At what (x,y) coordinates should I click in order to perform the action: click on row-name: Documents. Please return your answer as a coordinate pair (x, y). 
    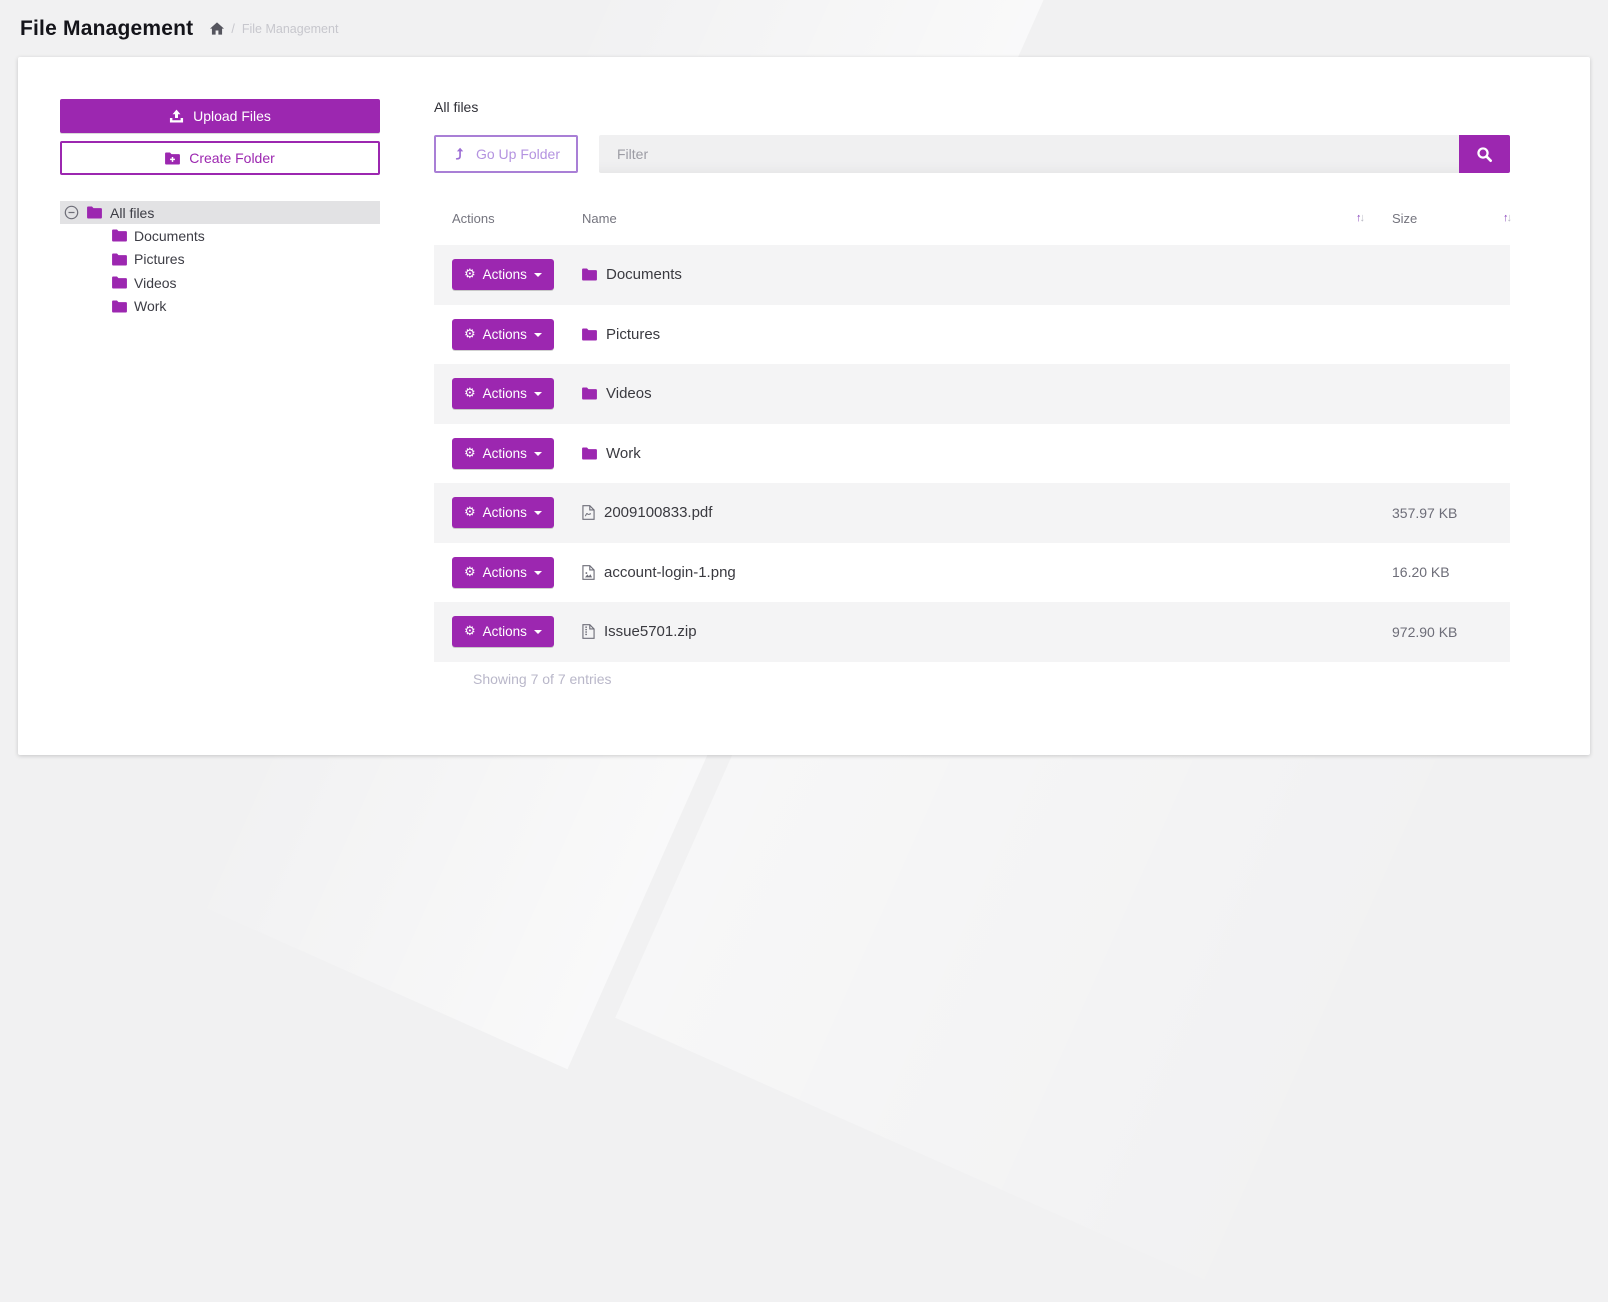
    Looking at the image, I should click on (644, 275).